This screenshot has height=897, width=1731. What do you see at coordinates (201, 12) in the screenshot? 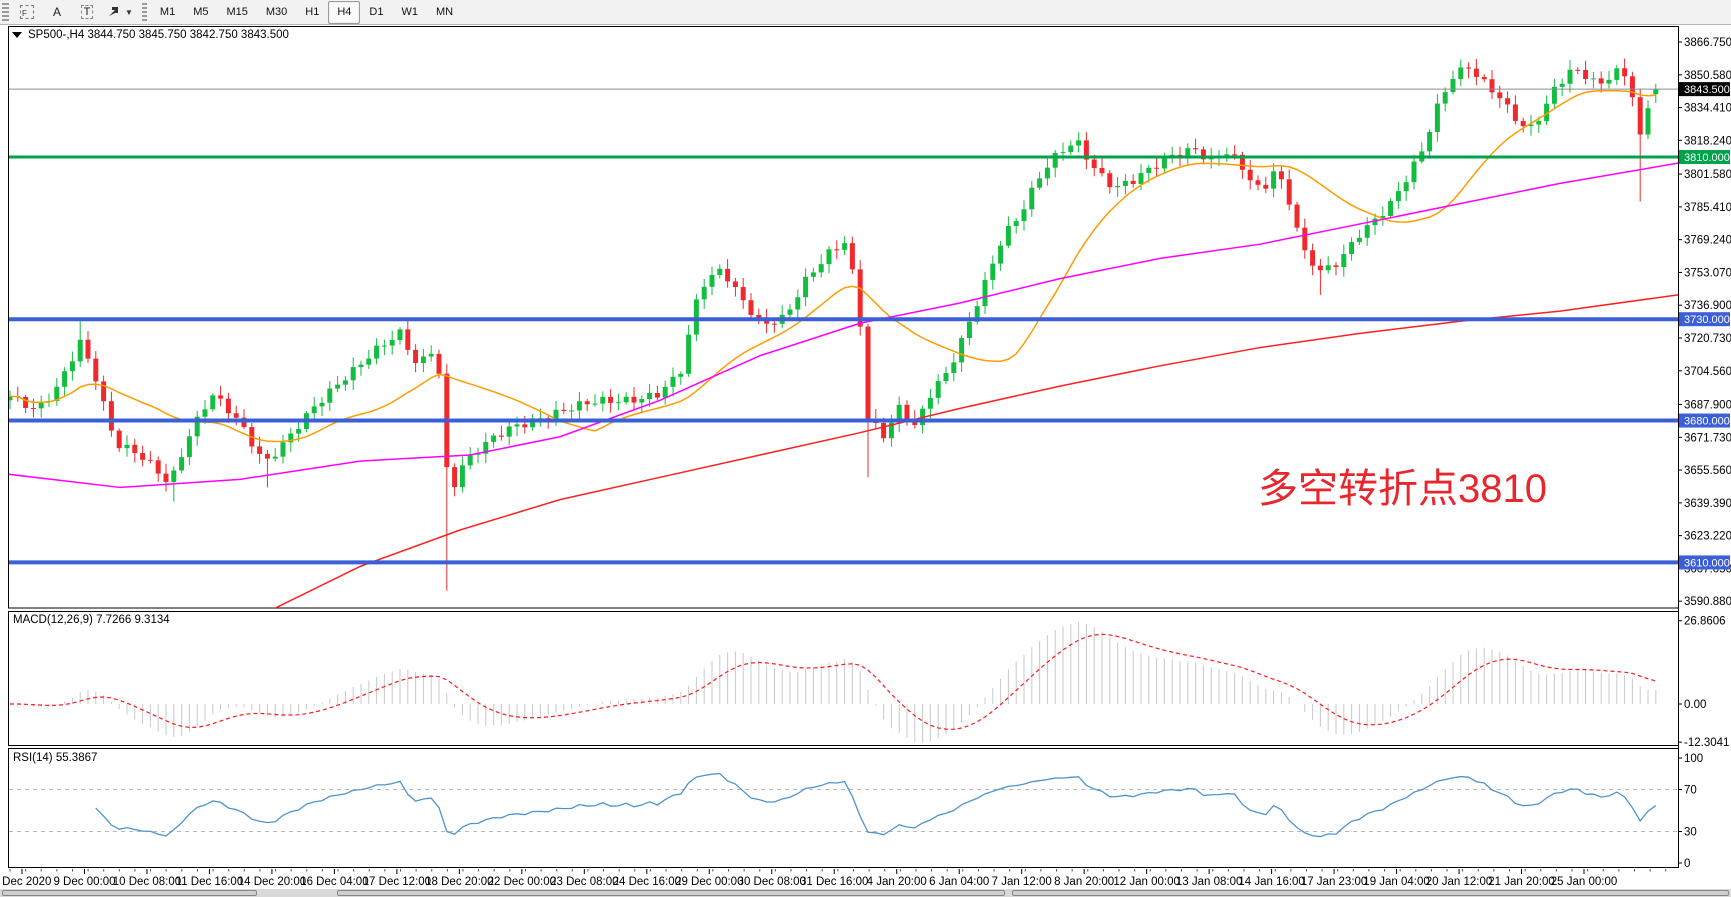
I see `timeframe-button-m5: M5` at bounding box center [201, 12].